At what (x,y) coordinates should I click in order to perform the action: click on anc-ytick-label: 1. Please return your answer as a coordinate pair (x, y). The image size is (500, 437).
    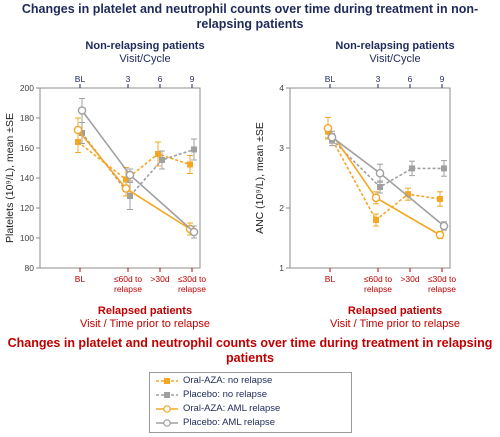
    Looking at the image, I should click on (281, 268).